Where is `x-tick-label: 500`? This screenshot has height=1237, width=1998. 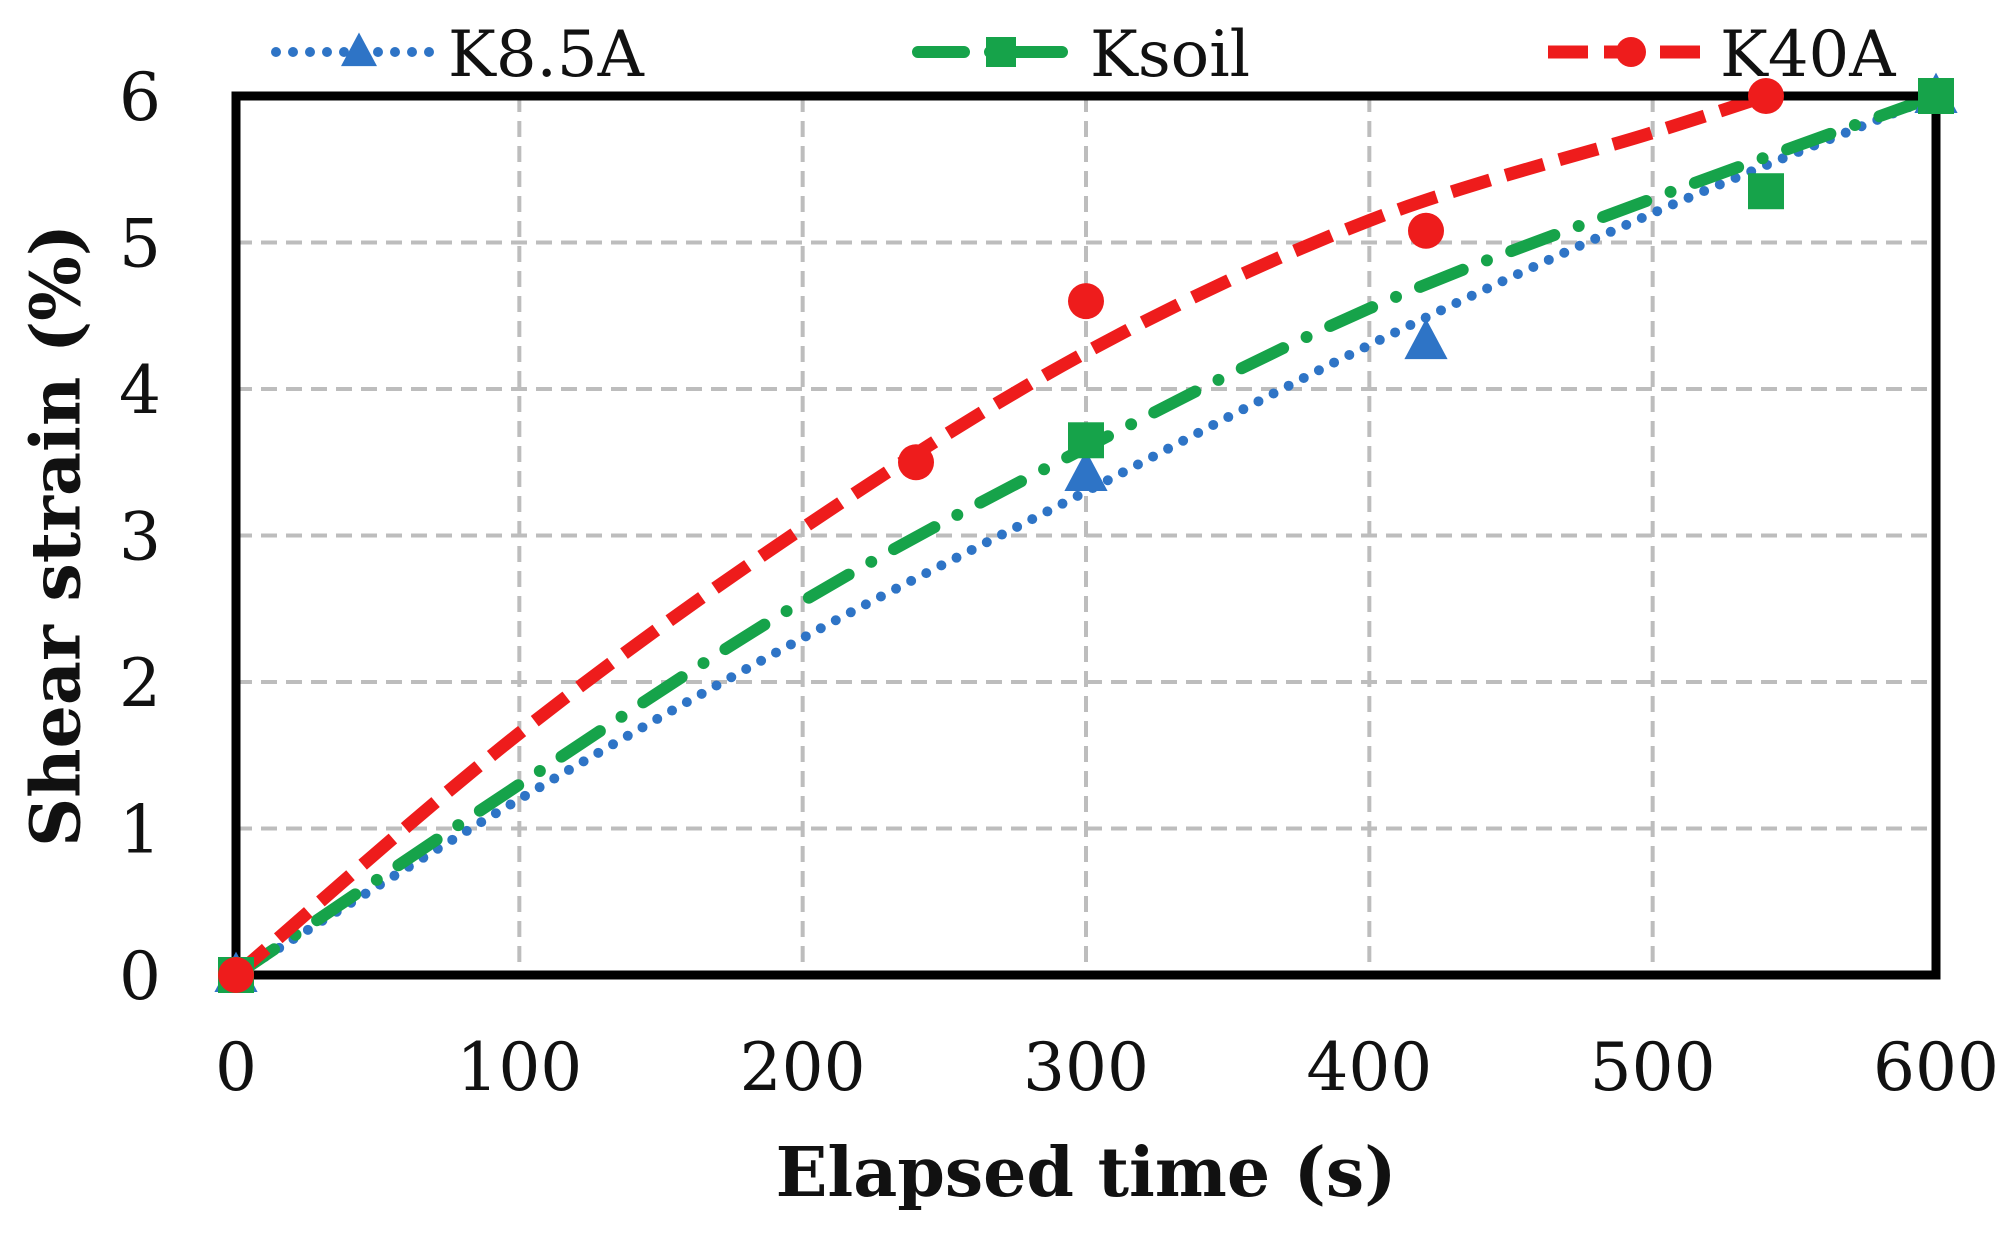
x-tick-label: 500 is located at coordinates (1653, 1067).